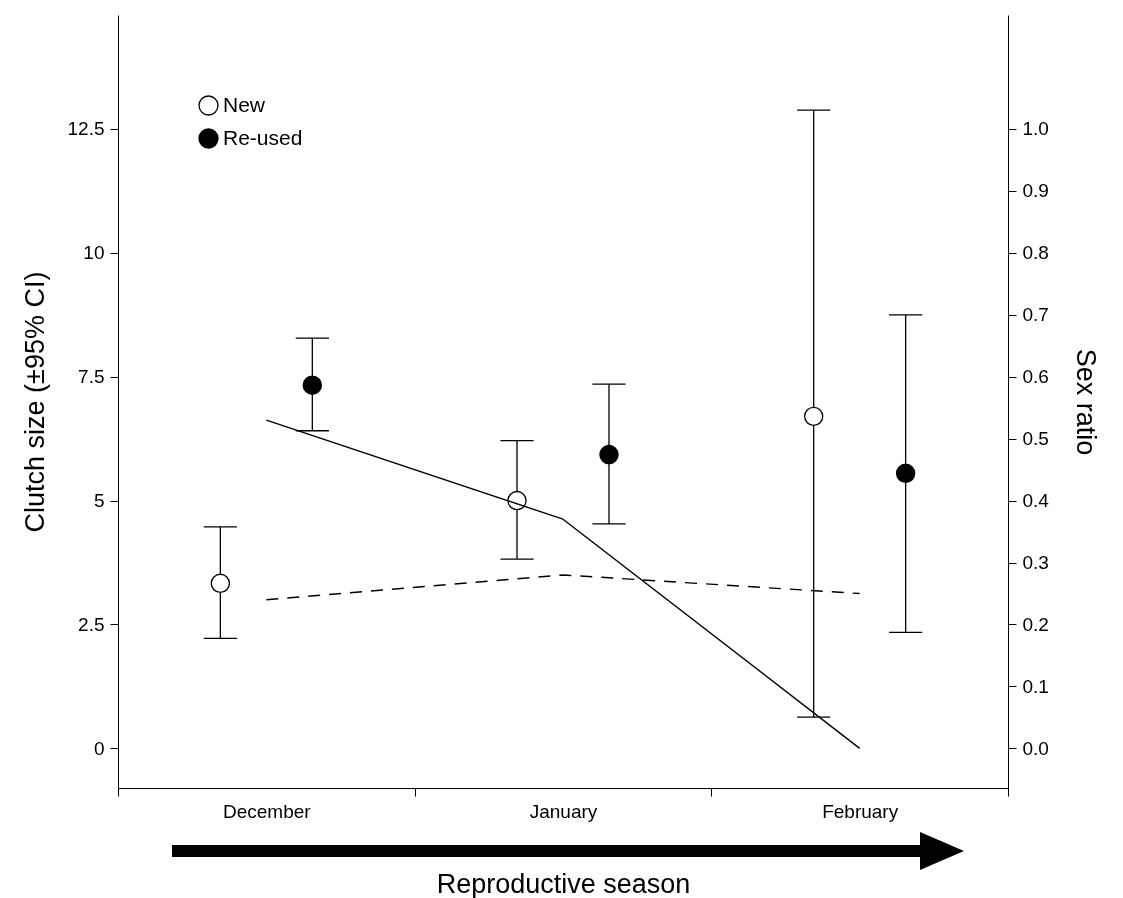  What do you see at coordinates (1035, 129) in the screenshot?
I see `y2-tick-label: 1.0` at bounding box center [1035, 129].